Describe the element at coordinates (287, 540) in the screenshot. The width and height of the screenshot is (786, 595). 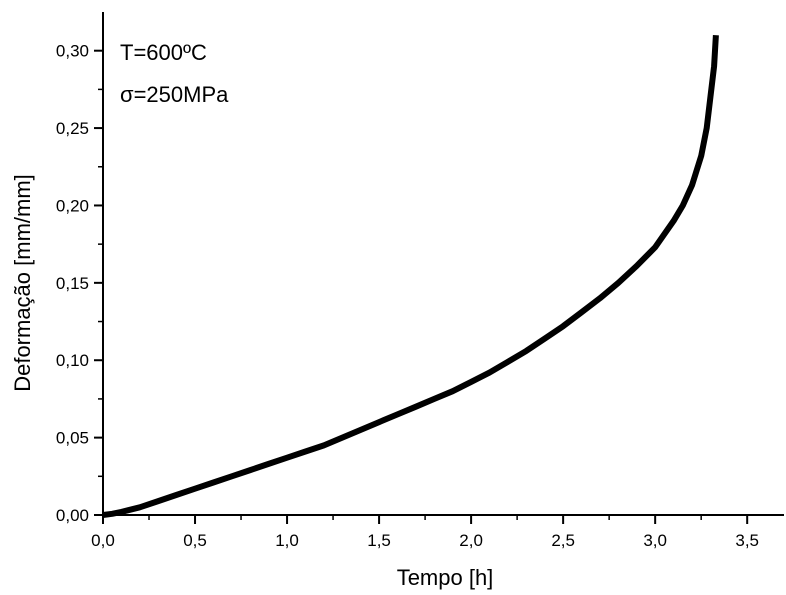
I see `x-tick-label: 1,0` at that location.